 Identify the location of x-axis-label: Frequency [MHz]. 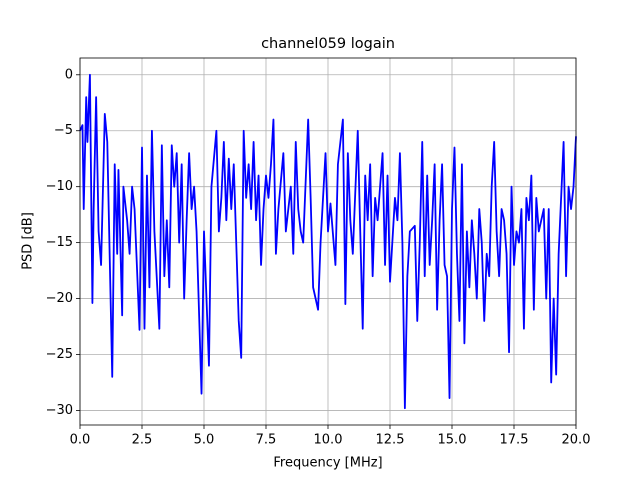
(327, 463).